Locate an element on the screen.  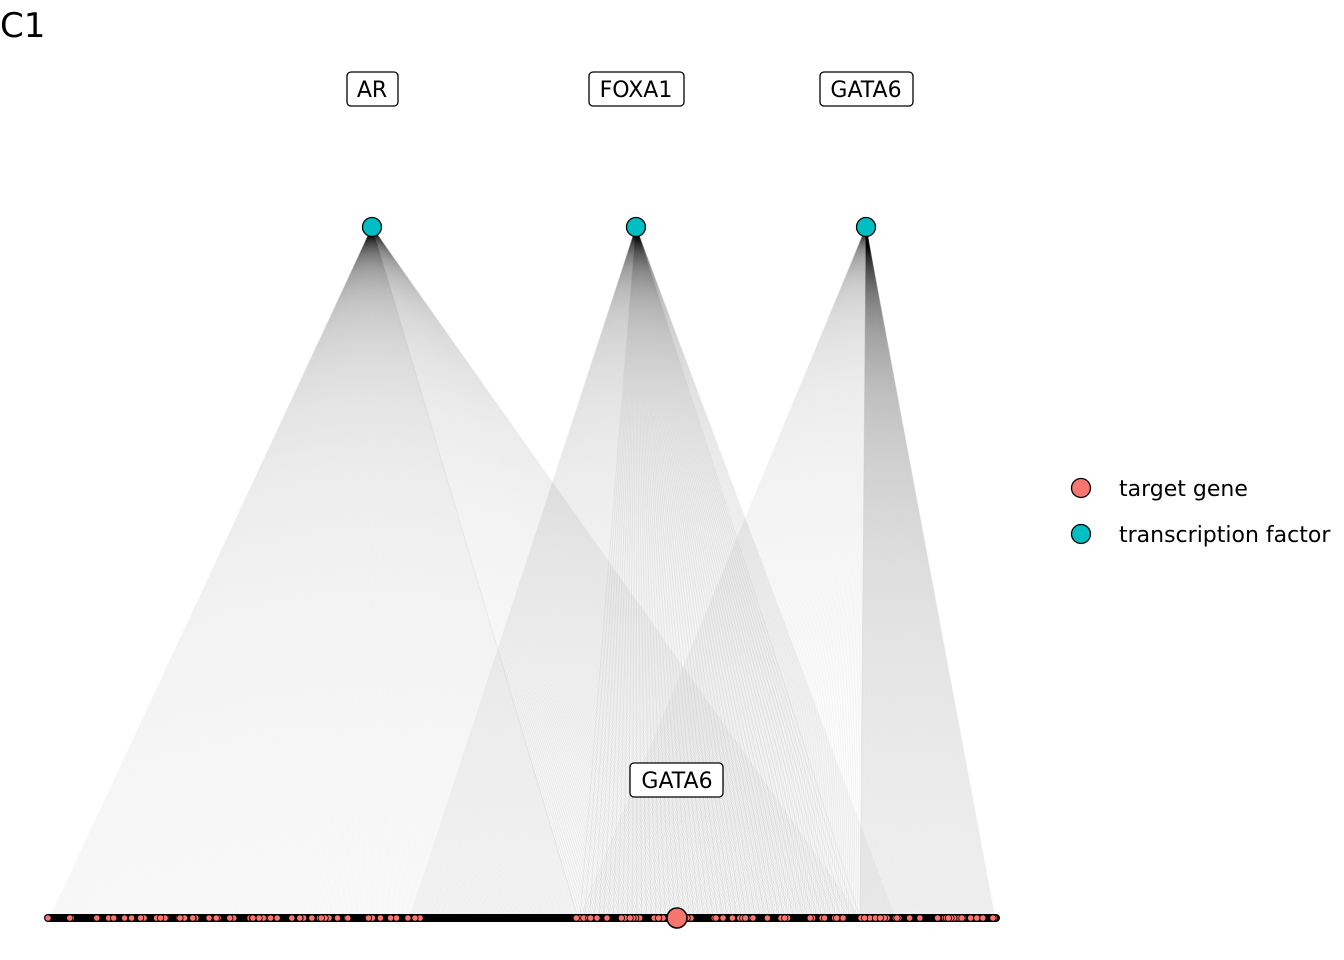
highlighted-target-label: GATA6 is located at coordinates (676, 780).